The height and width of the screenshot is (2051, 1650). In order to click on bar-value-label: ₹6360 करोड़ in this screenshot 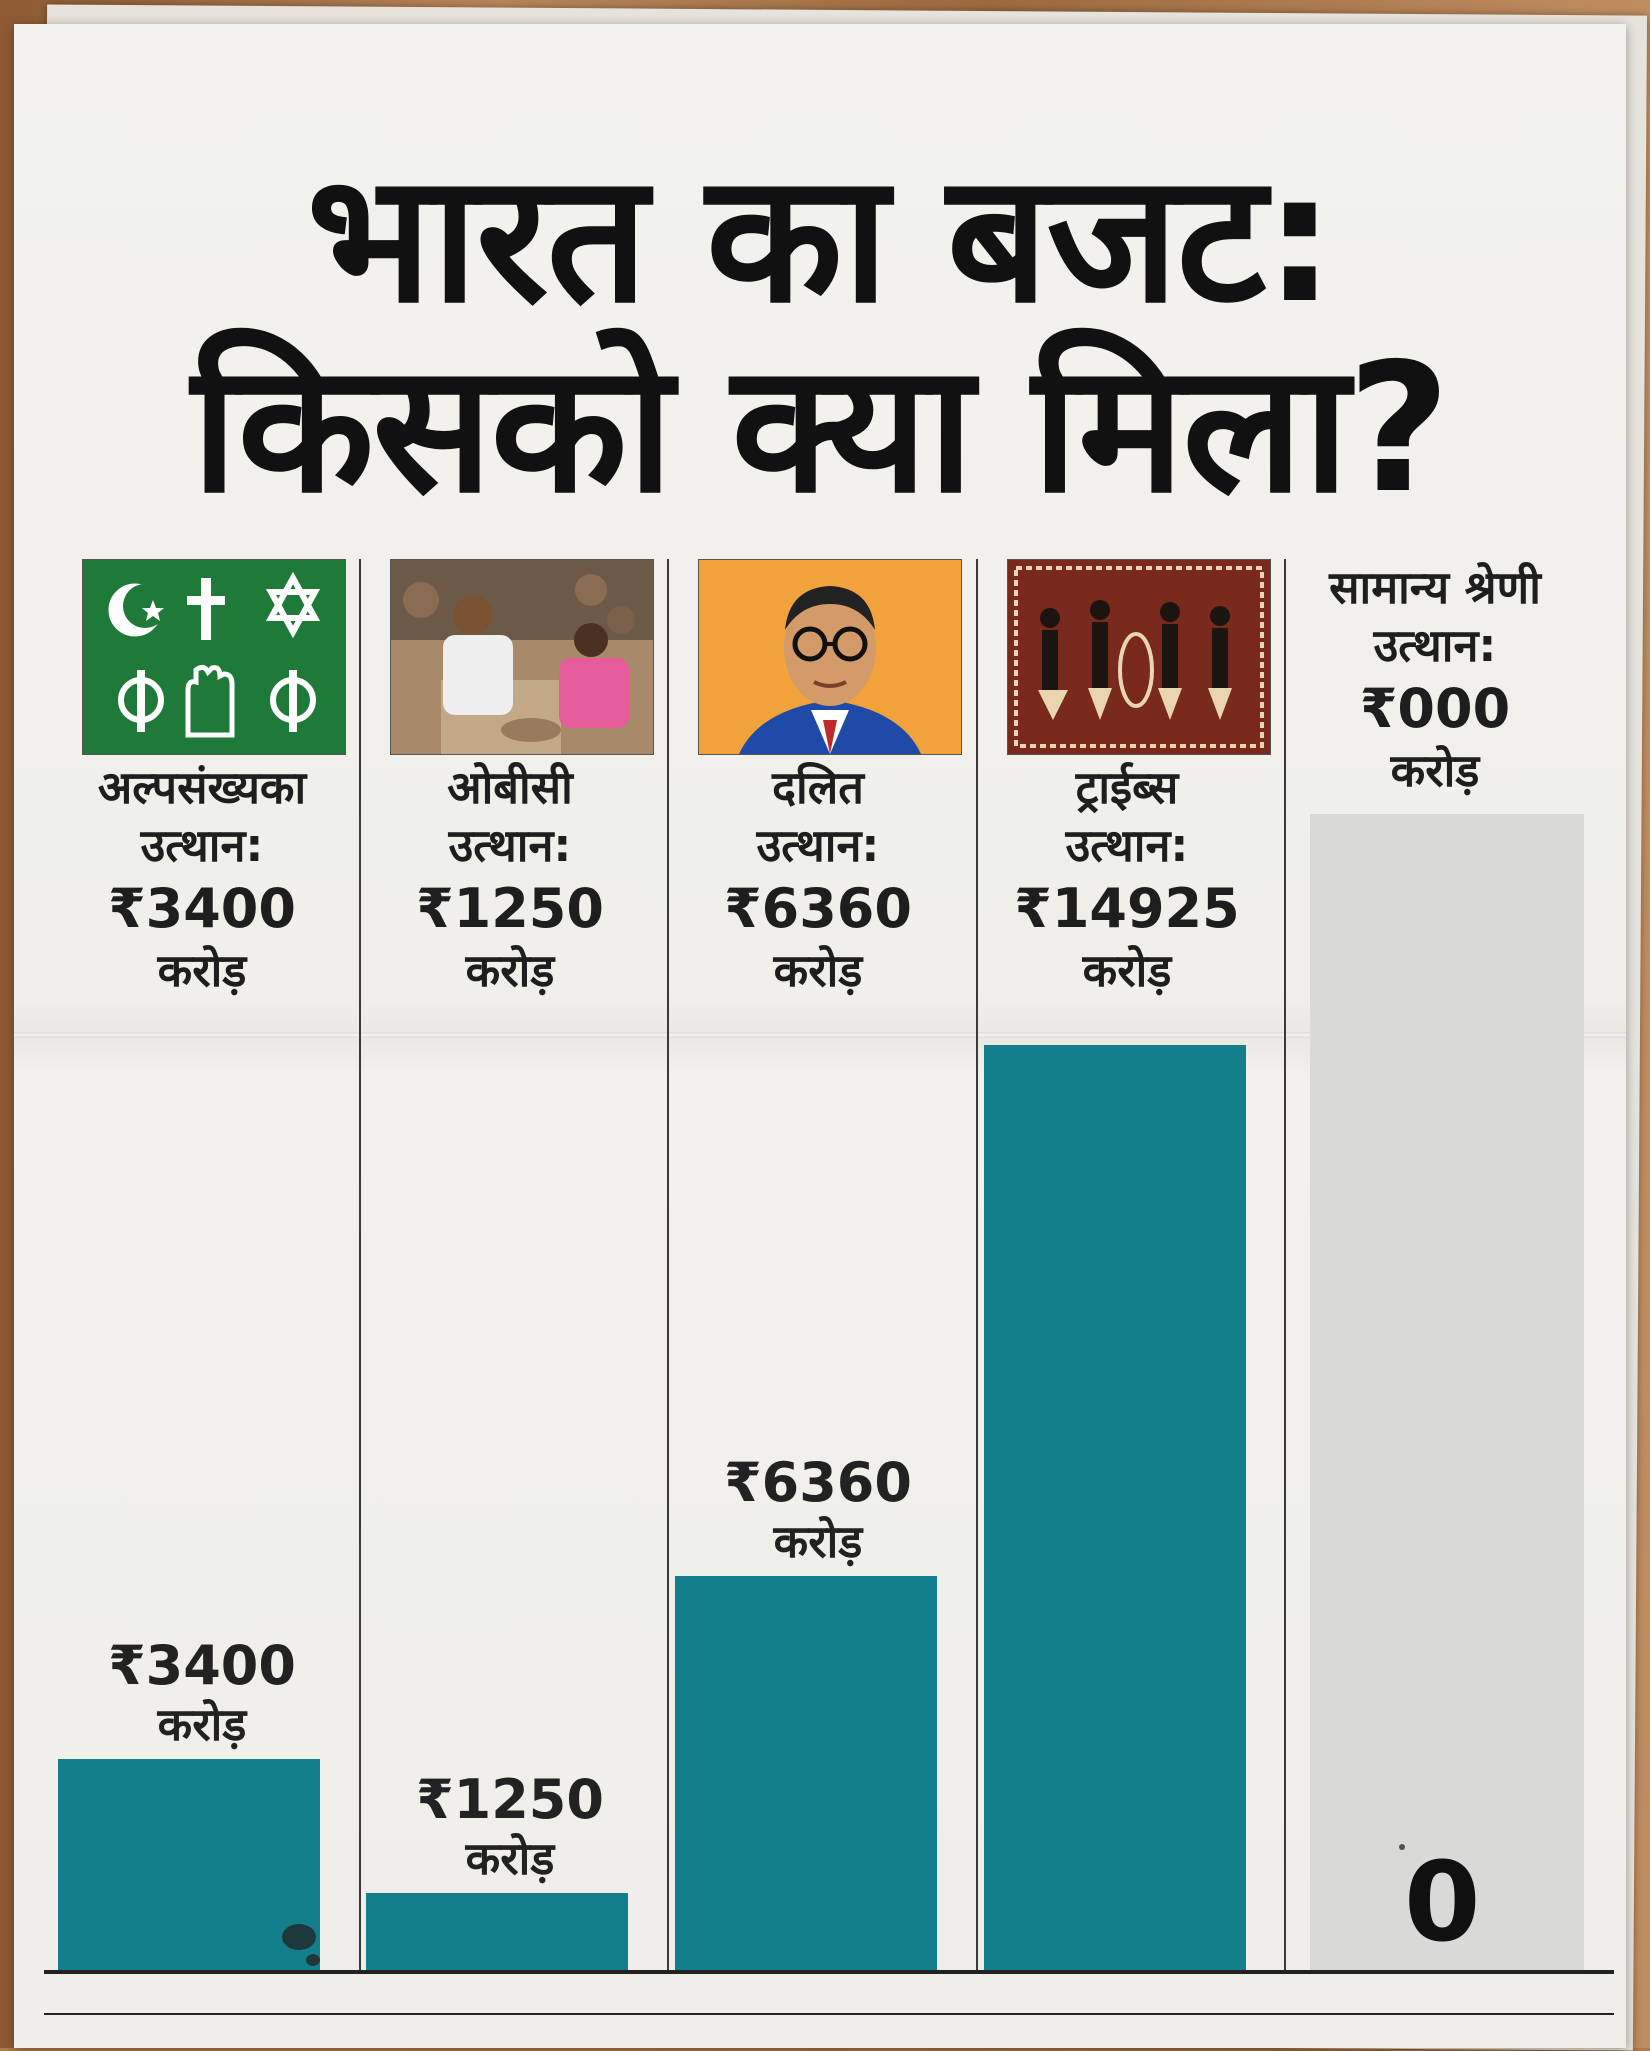, I will do `click(818, 1510)`.